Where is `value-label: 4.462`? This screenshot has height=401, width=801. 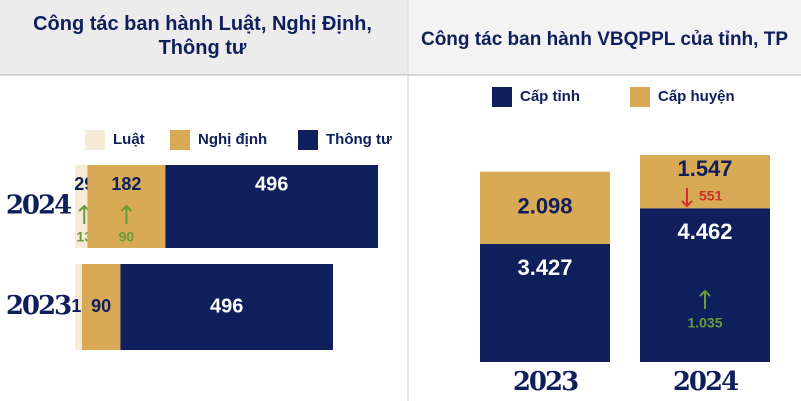
value-label: 4.462 is located at coordinates (704, 231).